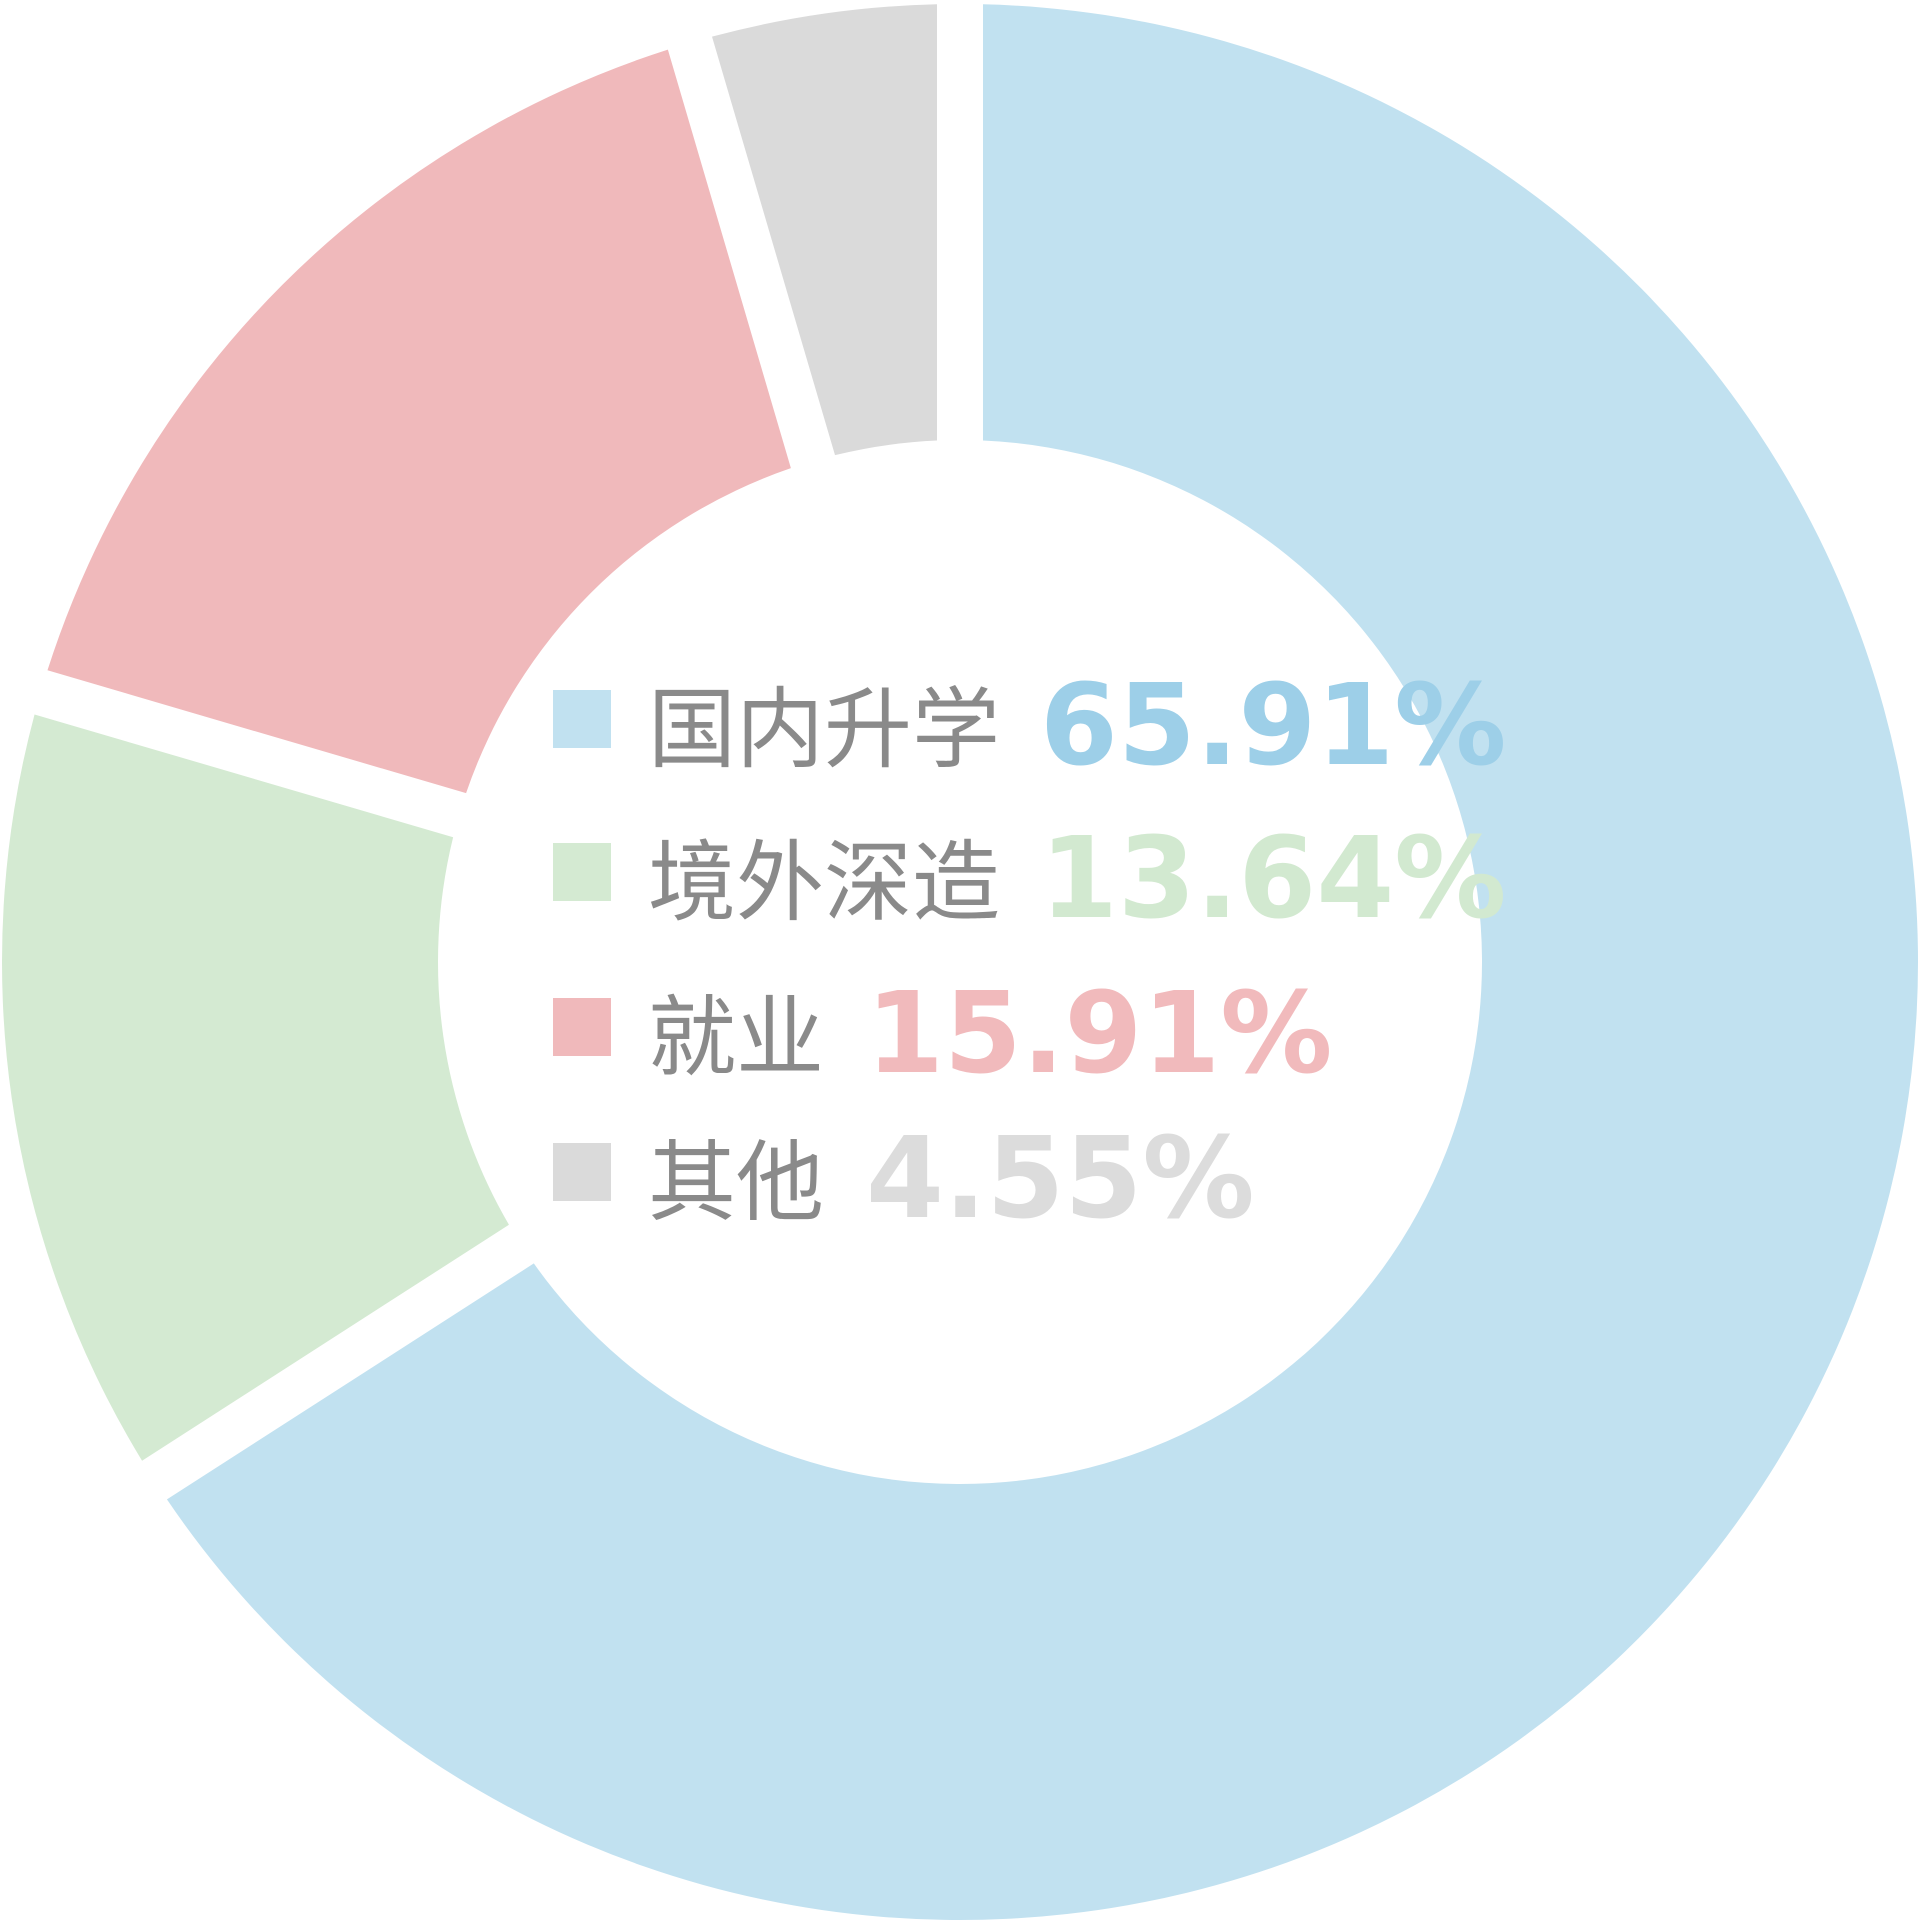 This screenshot has width=1920, height=1920. I want to click on legend-label-2: 境外深造, so click(824, 882).